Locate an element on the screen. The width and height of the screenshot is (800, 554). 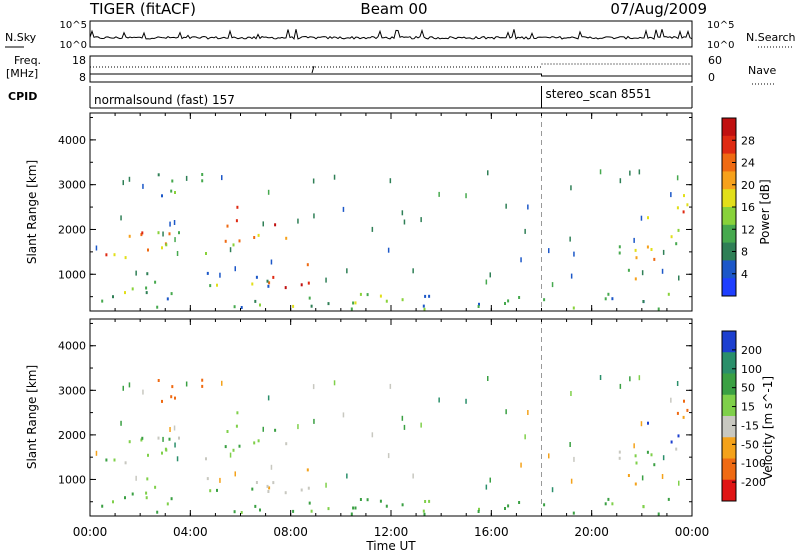
y-tick-label: 1000 is located at coordinates (72, 274).